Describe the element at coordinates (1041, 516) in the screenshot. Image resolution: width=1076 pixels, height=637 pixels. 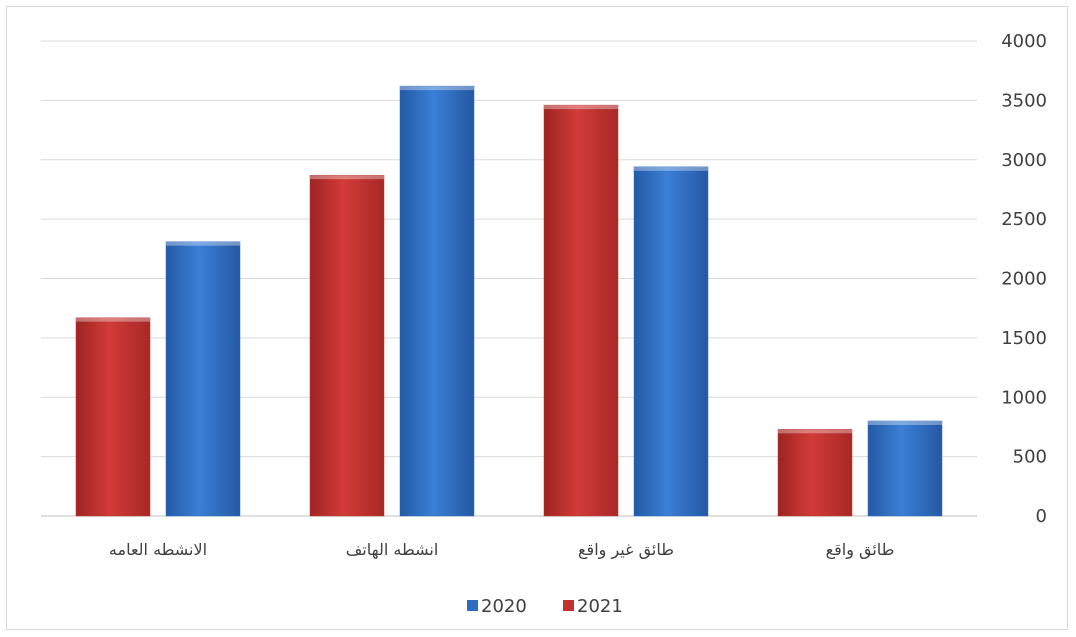
I see `y-tick-label: 0` at that location.